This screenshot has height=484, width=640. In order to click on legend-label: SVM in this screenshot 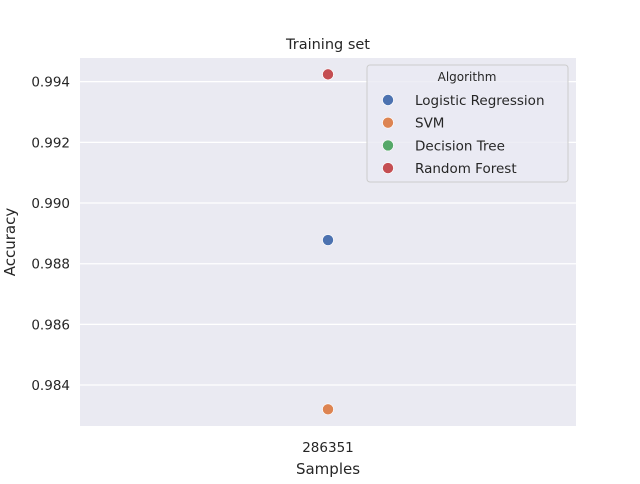, I will do `click(429, 124)`.